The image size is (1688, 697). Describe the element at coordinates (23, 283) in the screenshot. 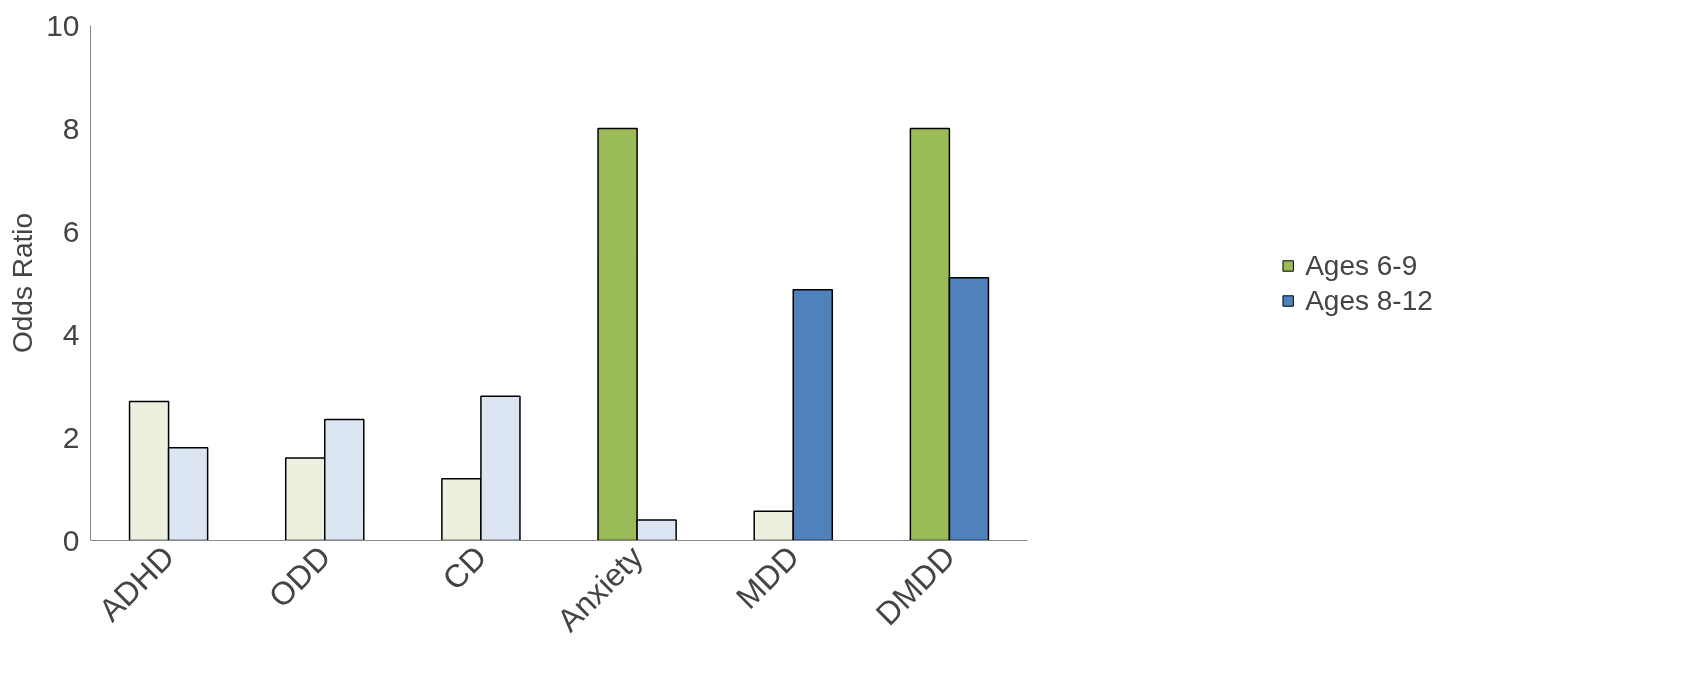

I see `y-axis-title: Odds Ratio` at that location.